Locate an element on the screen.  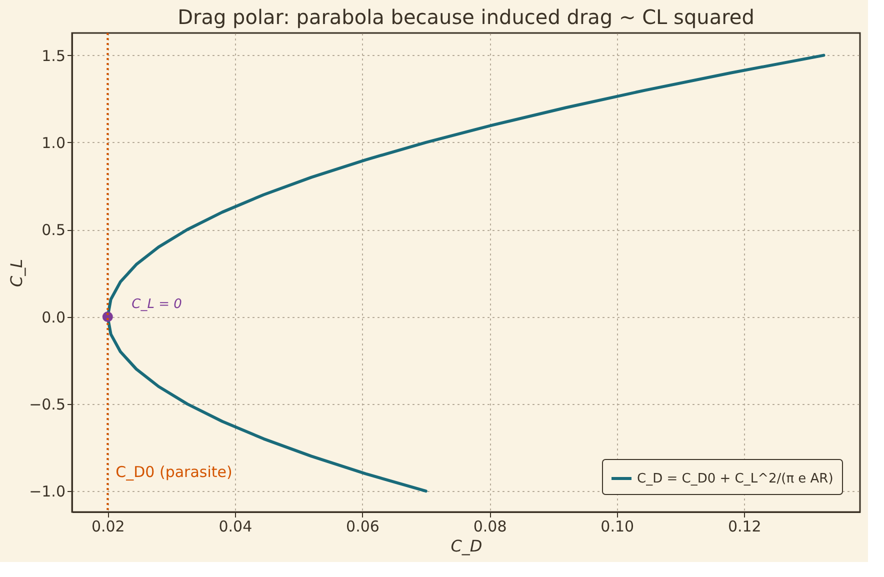
legend-label: C_D = C_D0 + C_L^2/(π e AR) is located at coordinates (735, 479).